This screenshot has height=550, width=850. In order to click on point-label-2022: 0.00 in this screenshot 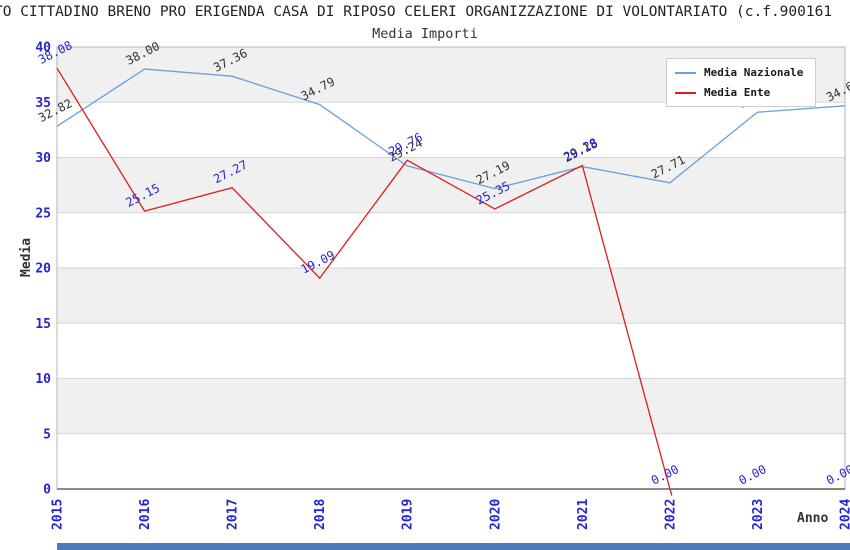, I will do `click(665, 475)`.